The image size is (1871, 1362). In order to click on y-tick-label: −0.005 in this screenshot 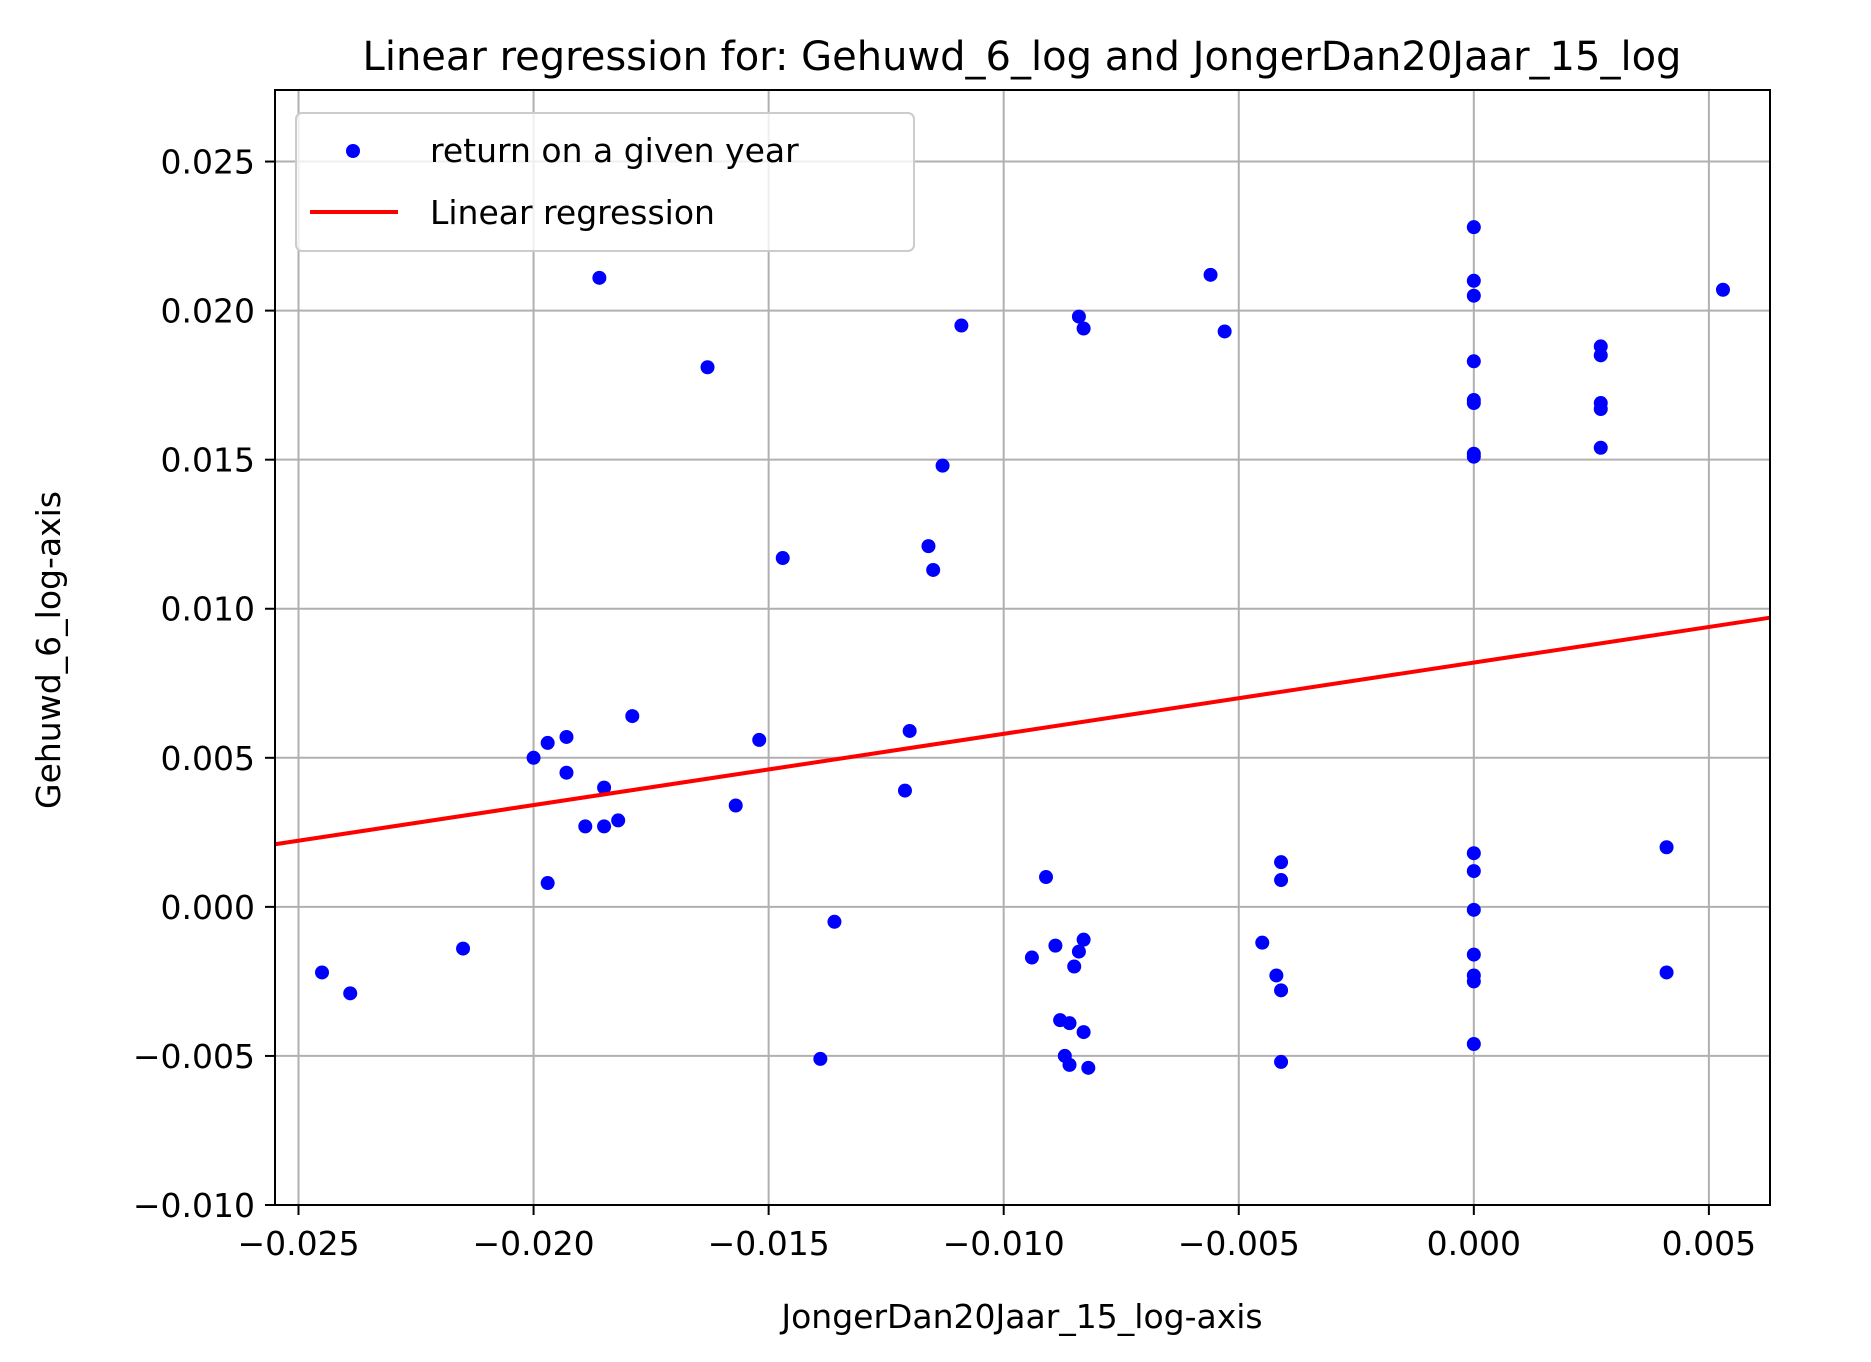, I will do `click(194, 1056)`.